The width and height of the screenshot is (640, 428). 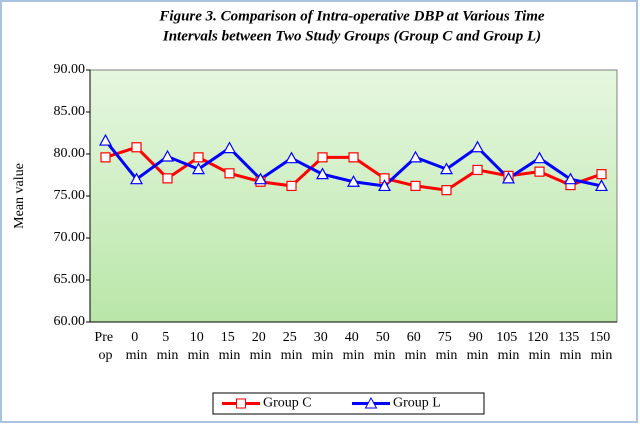 What do you see at coordinates (354, 346) in the screenshot?
I see `x-tick-label: 40 min` at bounding box center [354, 346].